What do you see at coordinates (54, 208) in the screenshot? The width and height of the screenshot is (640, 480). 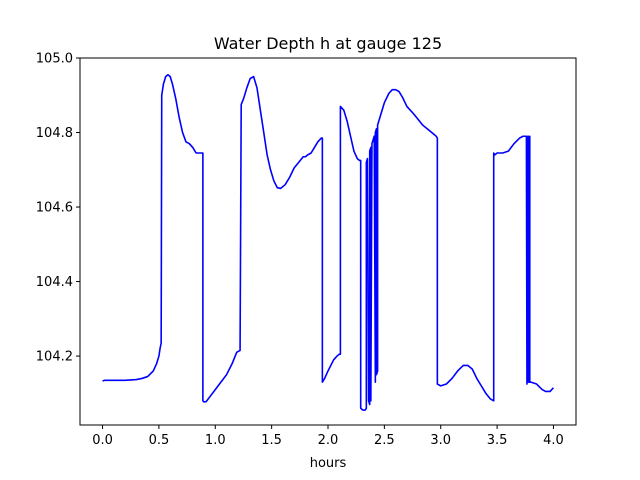 I see `y-tick-label: 104.6` at bounding box center [54, 208].